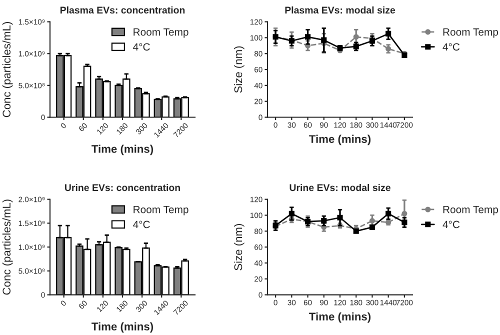 This screenshot has width=500, height=335. Describe the element at coordinates (122, 188) in the screenshot. I see `chart-title: Urine EVs: concentration` at that location.